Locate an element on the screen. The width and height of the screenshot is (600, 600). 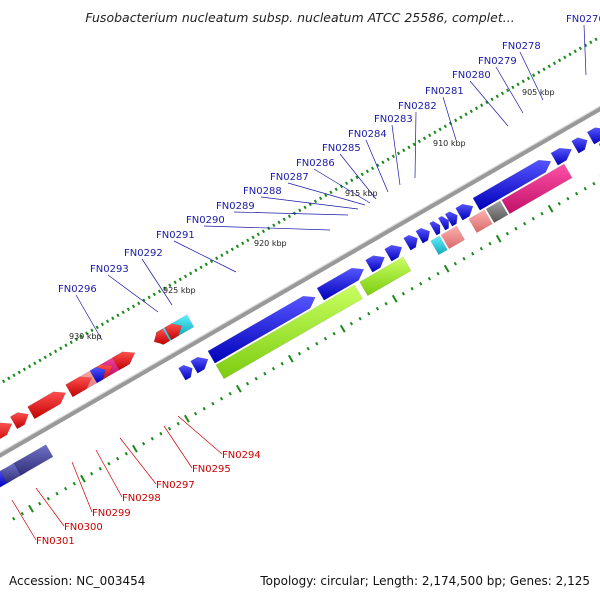
gene-label: FN0294 is located at coordinates (241, 455).